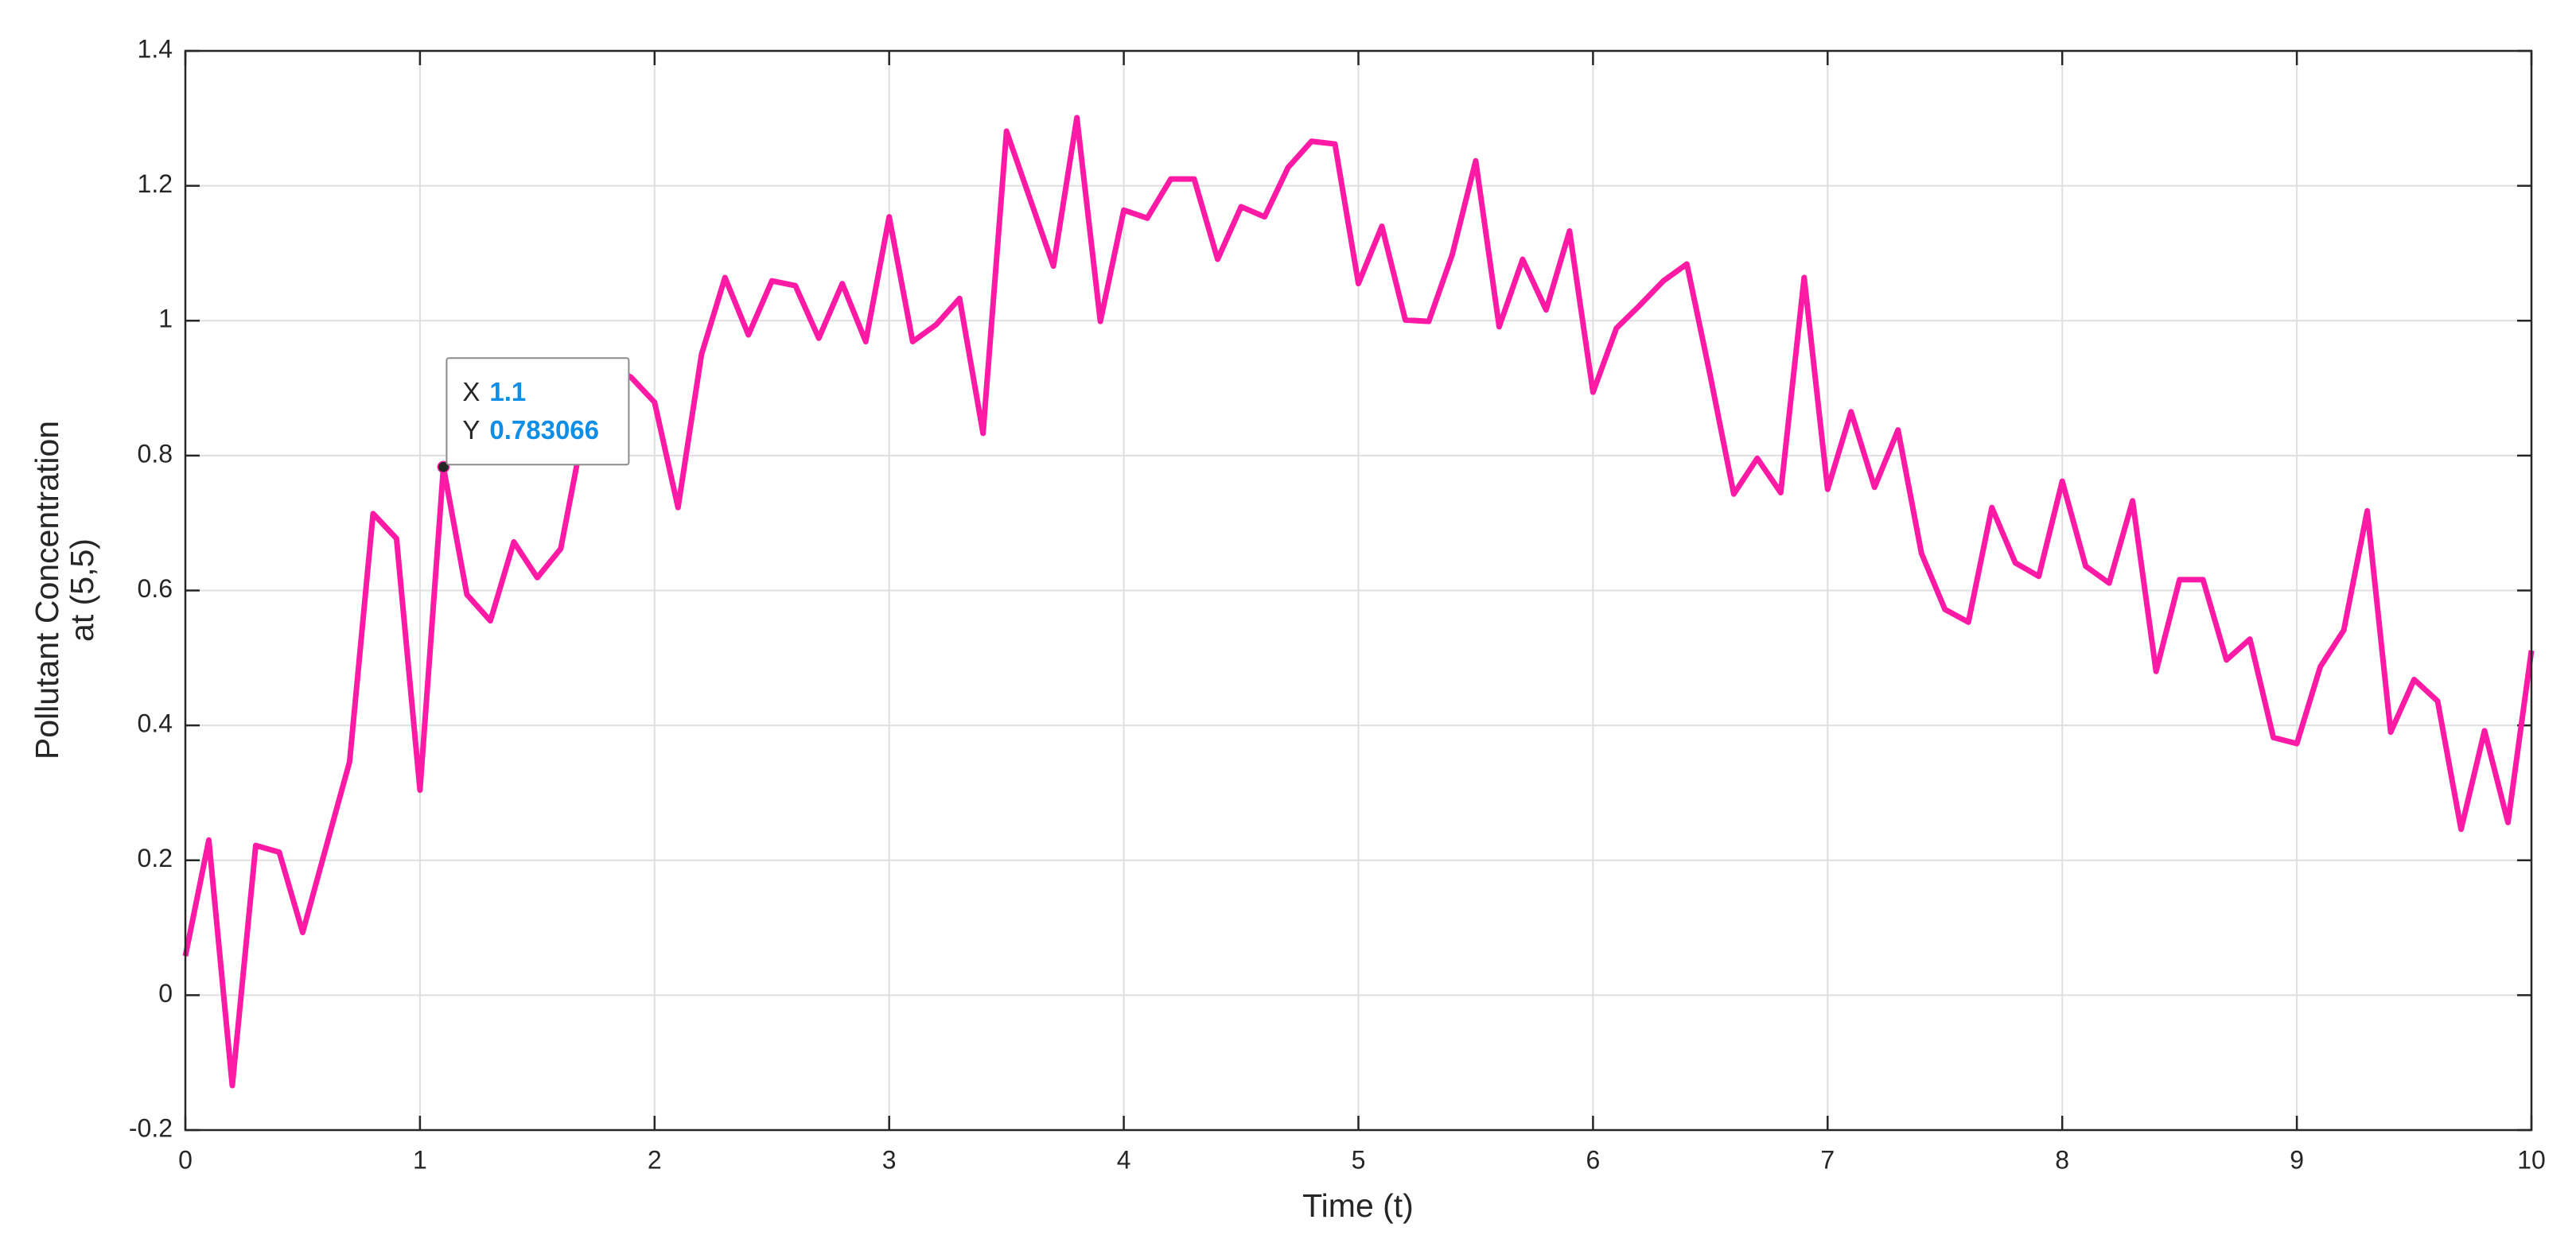 Image resolution: width=2576 pixels, height=1243 pixels. I want to click on x-axis-label: Time (t), so click(1358, 1205).